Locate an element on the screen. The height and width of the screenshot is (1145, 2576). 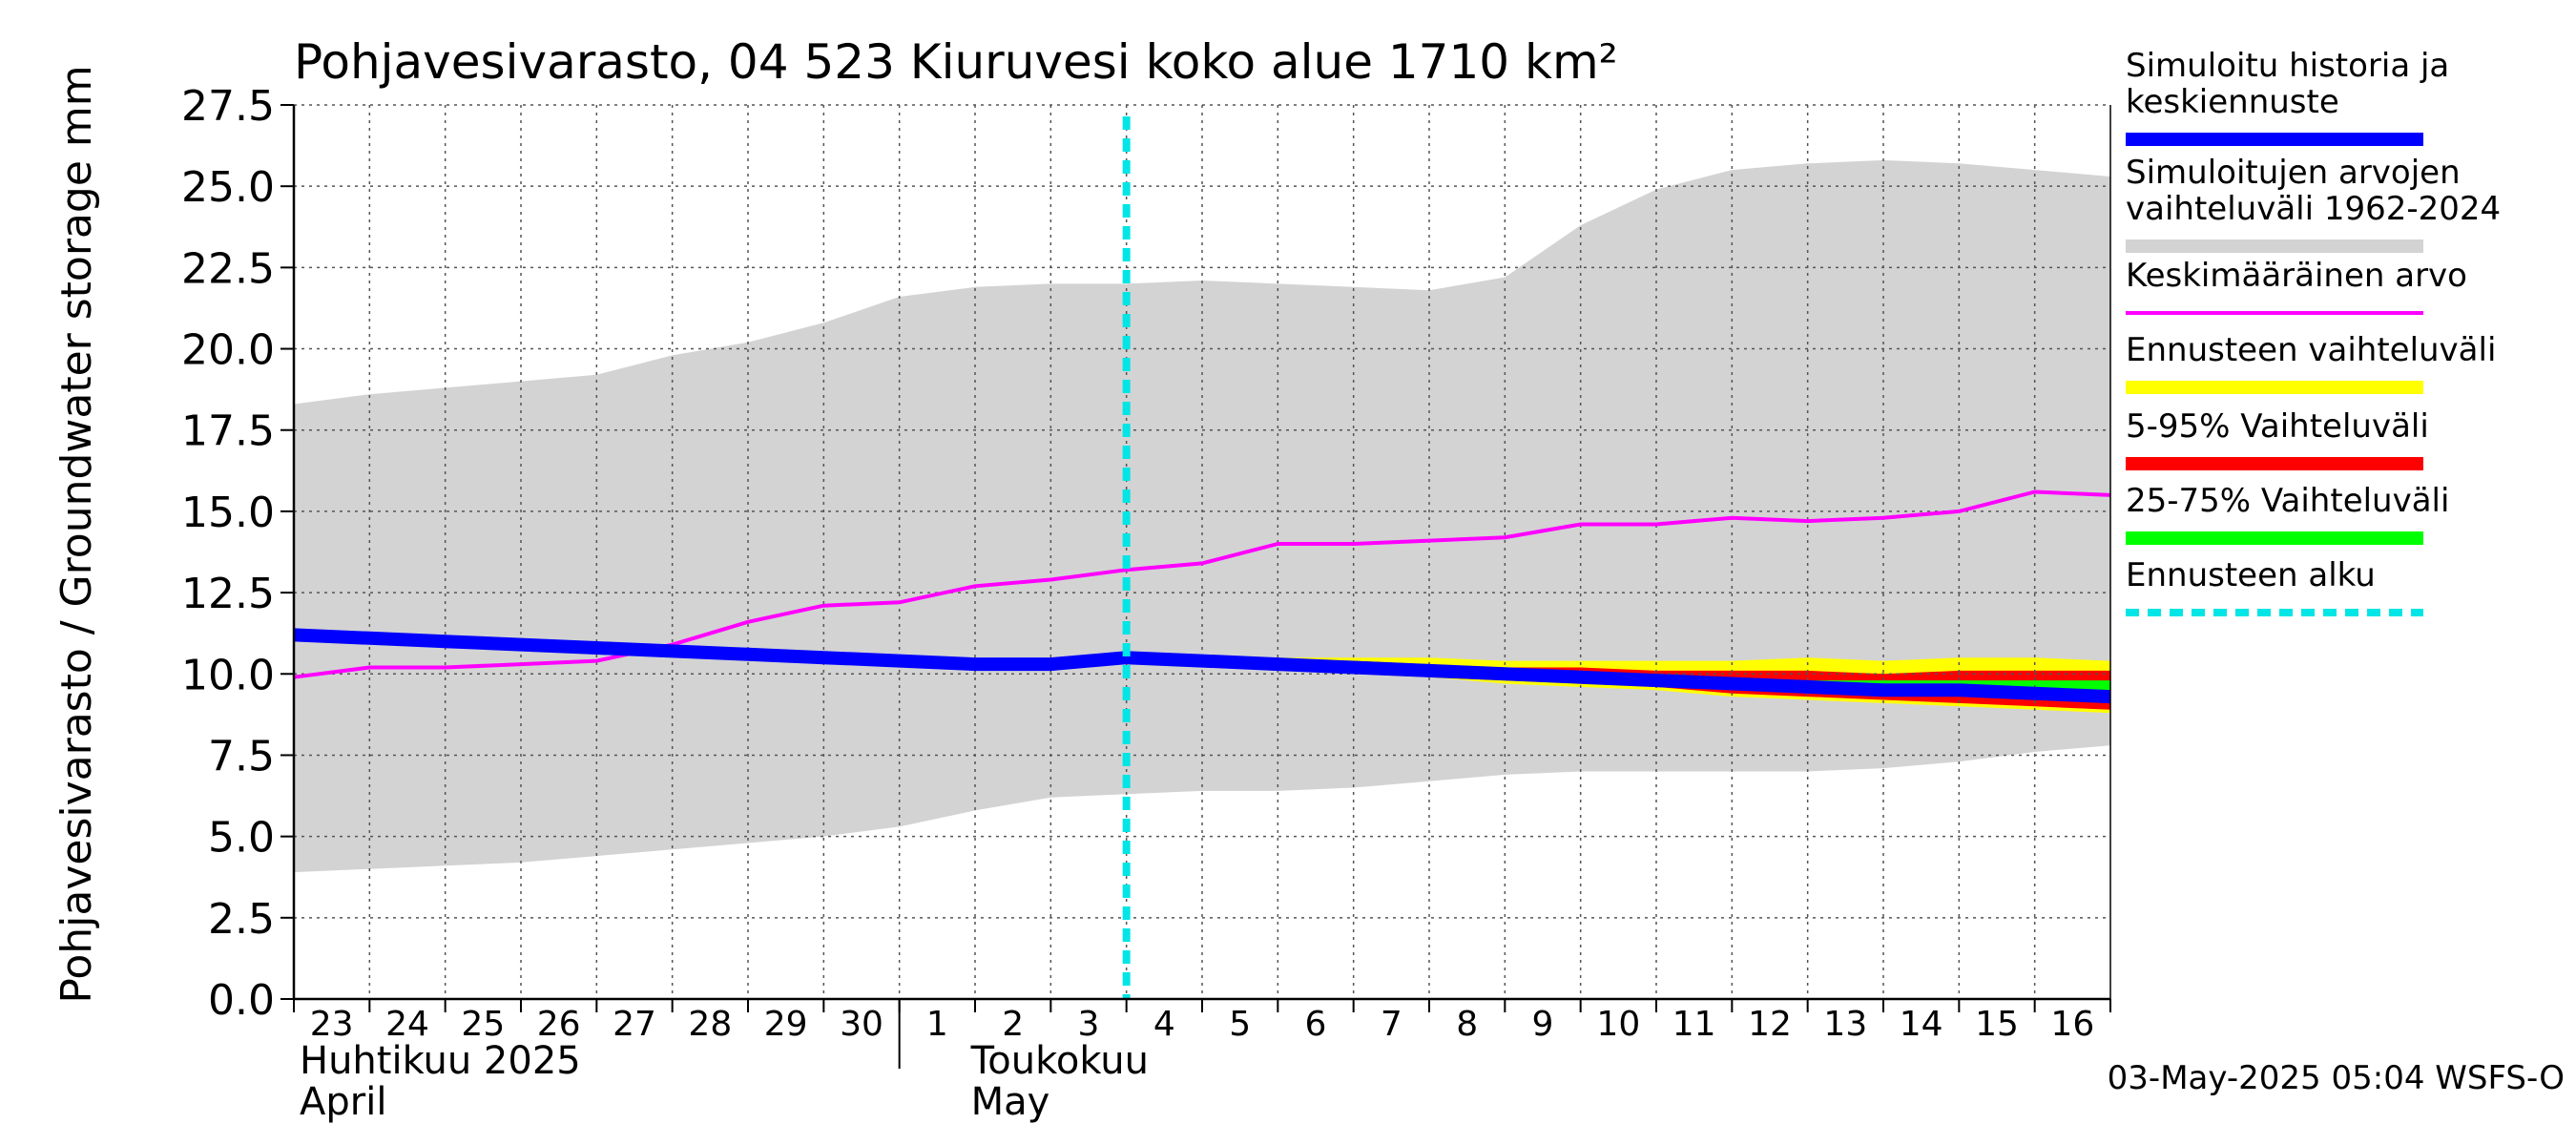
legend-label: 5-95% Vaihteluväli is located at coordinates (2277, 427).